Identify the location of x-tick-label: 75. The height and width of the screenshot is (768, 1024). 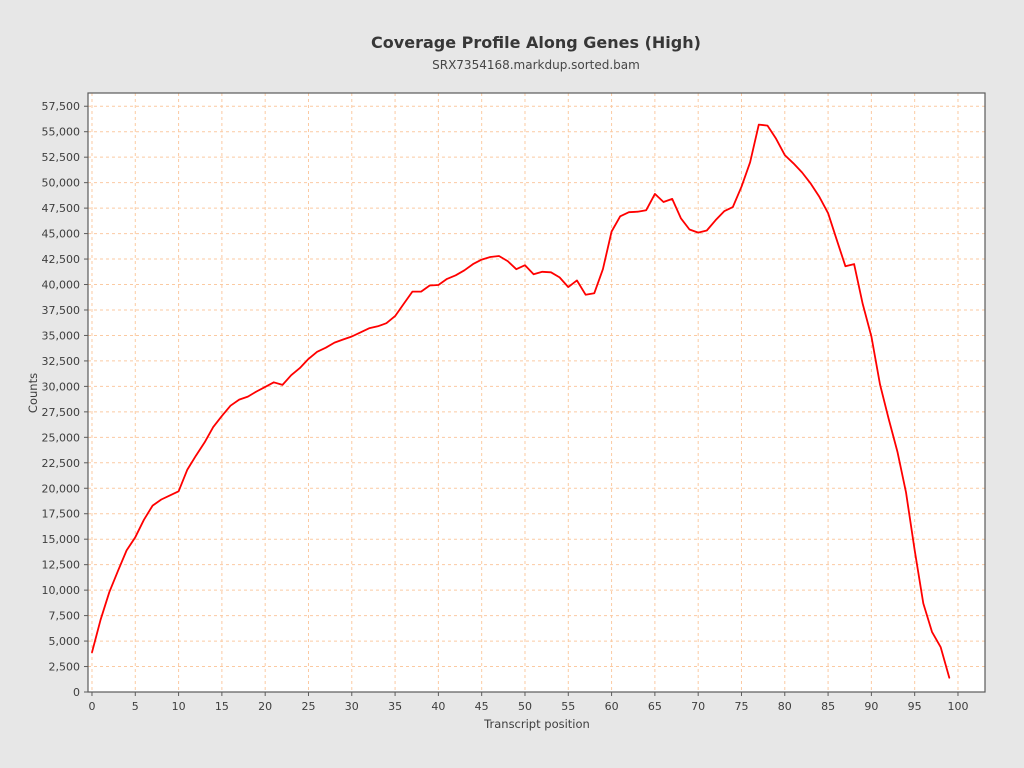
(741, 706).